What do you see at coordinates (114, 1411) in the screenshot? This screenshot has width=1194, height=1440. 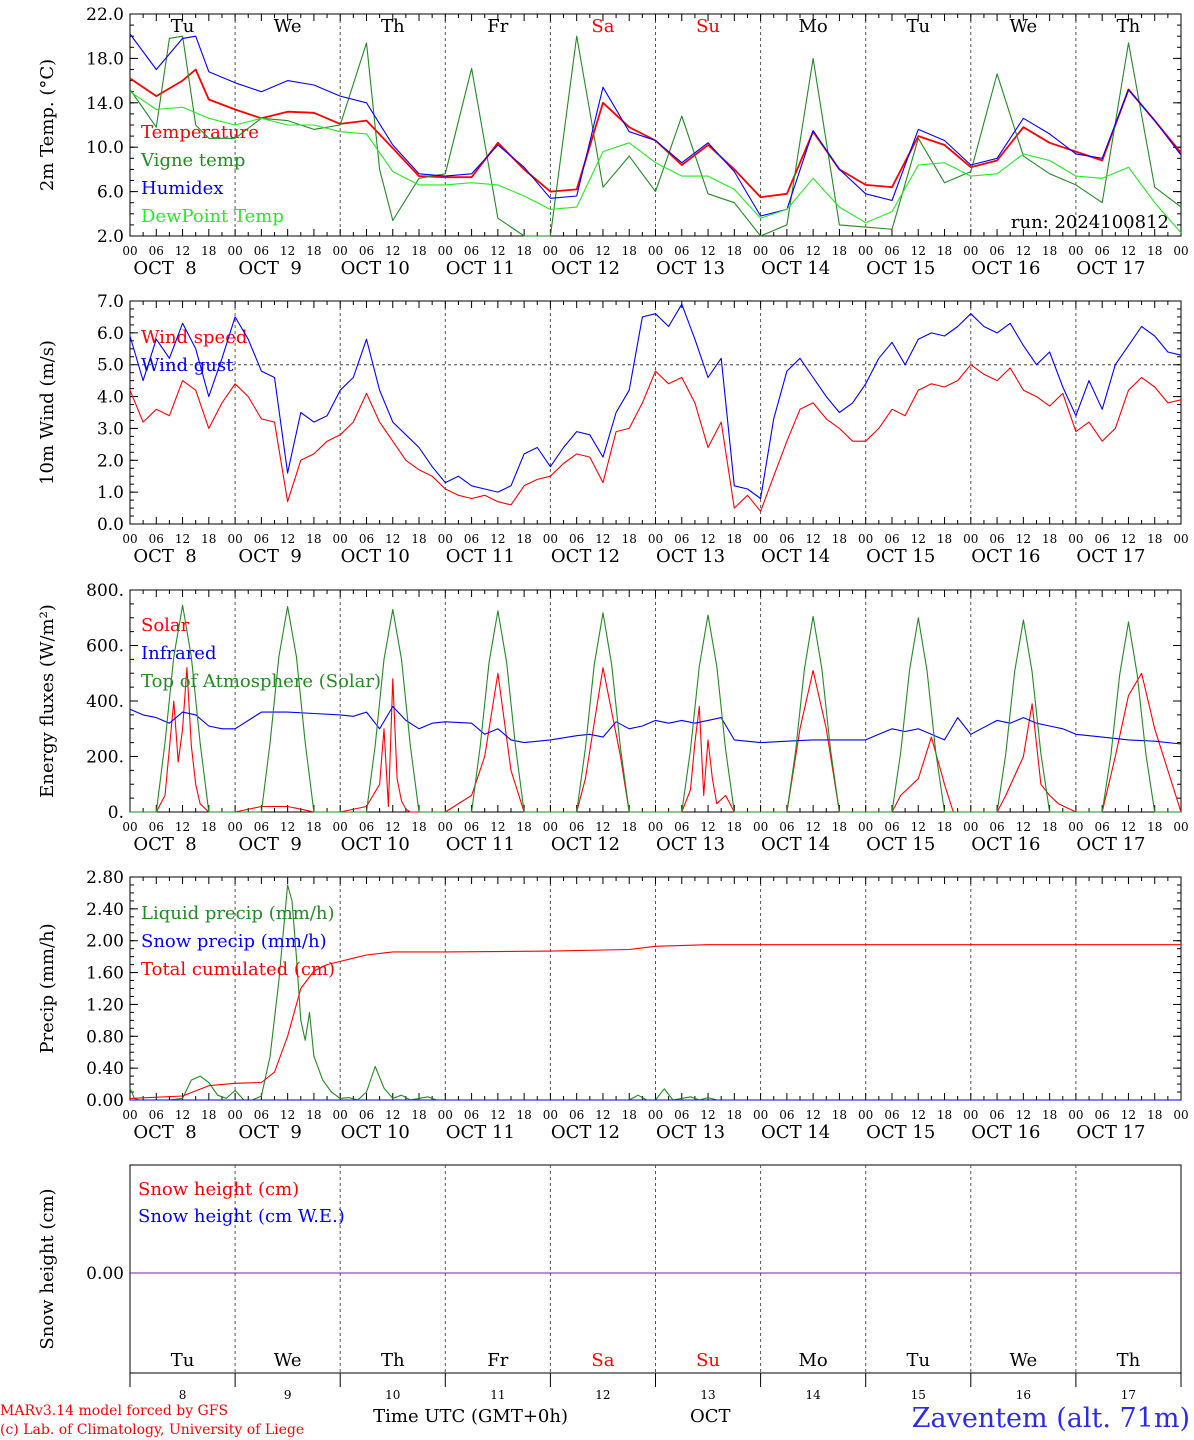 I see `credit-line-1: MARv3.14 model forced by GFS` at bounding box center [114, 1411].